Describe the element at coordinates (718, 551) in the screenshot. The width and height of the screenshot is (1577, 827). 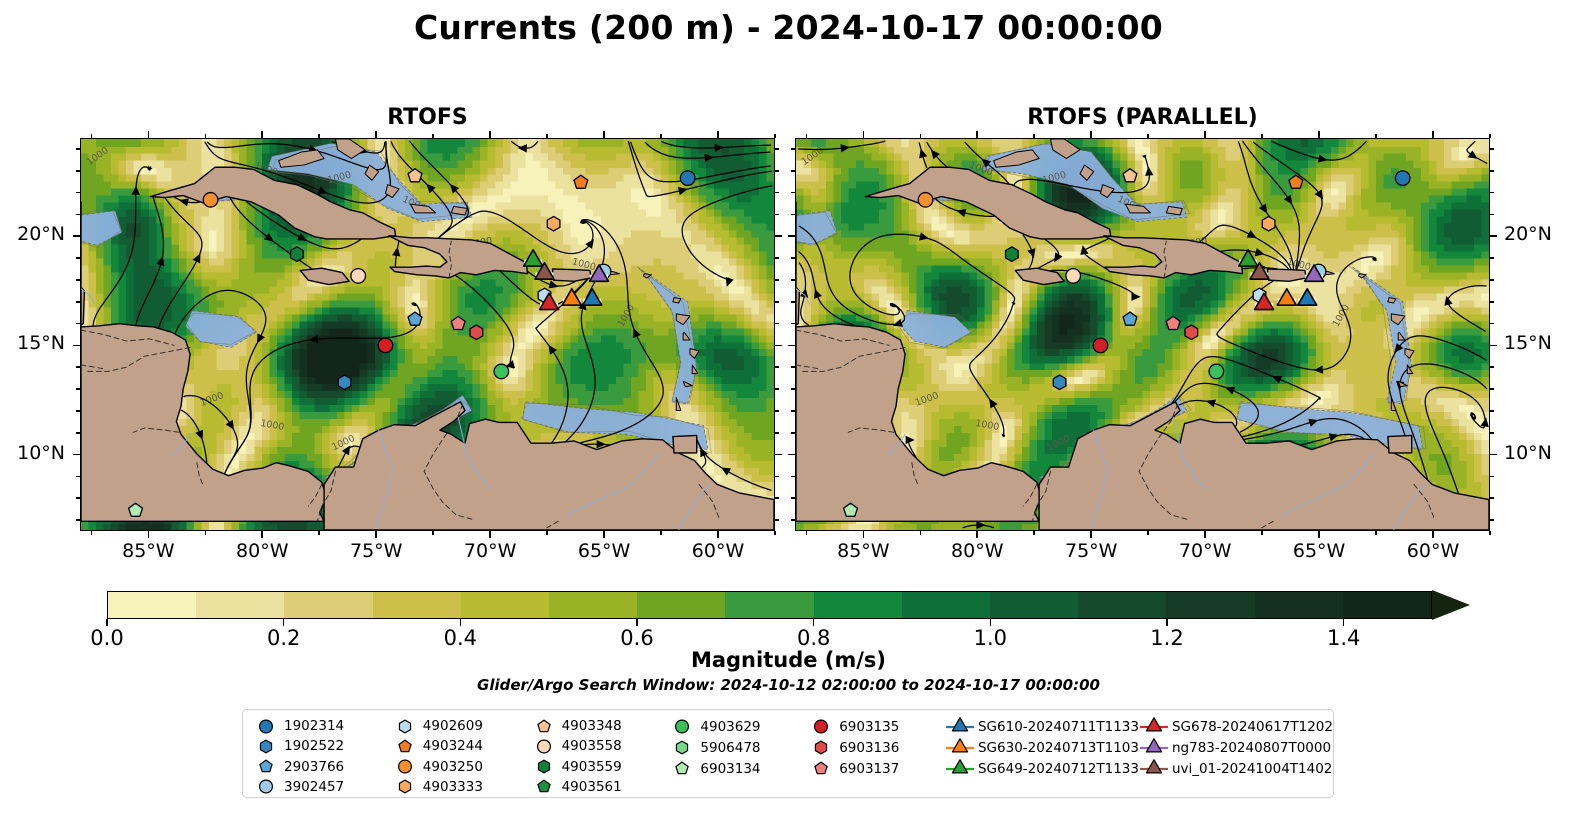
I see `lon-label-5: 60°W` at that location.